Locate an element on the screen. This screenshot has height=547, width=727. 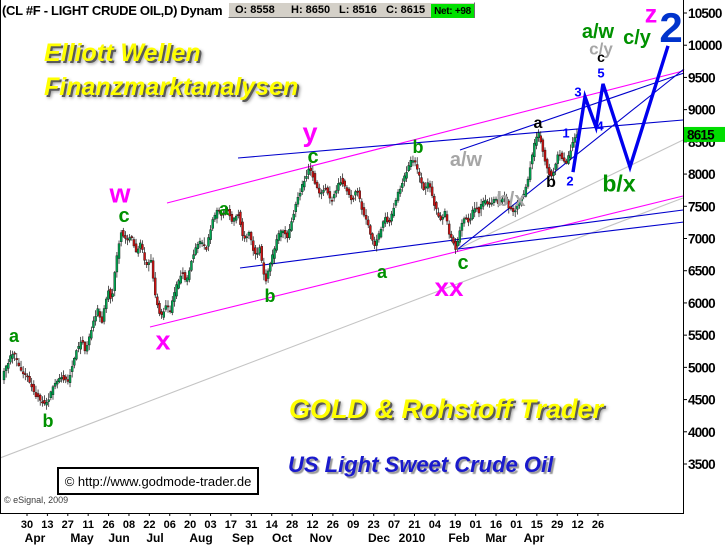
y-axis-label: 8000 is located at coordinates (701, 174).